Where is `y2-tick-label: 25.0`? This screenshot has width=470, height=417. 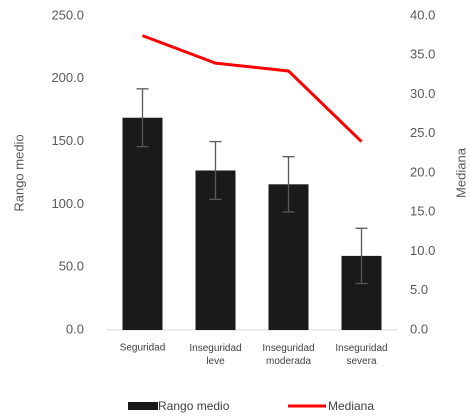 y2-tick-label: 25.0 is located at coordinates (422, 132).